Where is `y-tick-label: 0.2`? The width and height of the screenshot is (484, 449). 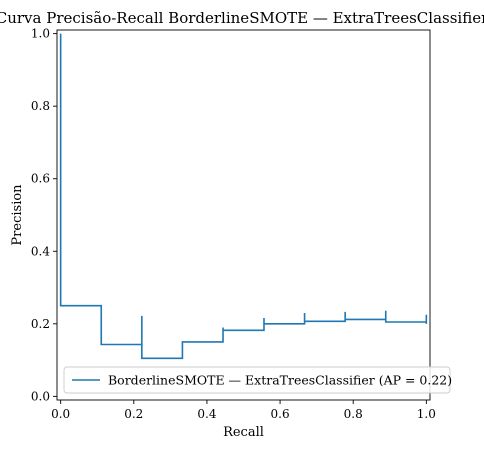 y-tick-label: 0.2 is located at coordinates (40, 324).